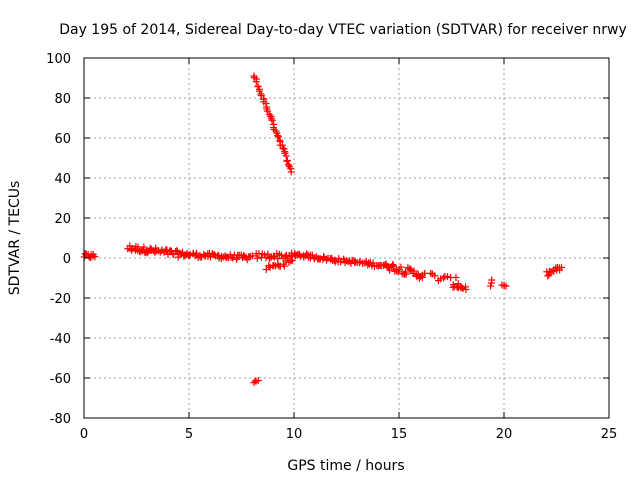  What do you see at coordinates (60, 299) in the screenshot?
I see `y-tick-label: -20` at bounding box center [60, 299].